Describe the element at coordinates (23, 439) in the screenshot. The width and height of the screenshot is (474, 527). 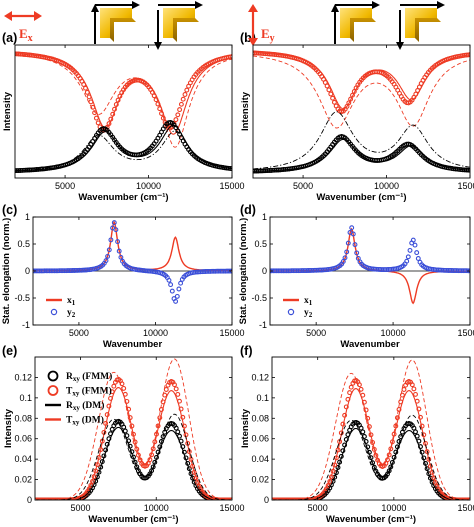
I see `y-tick-label: 0.06` at that location.